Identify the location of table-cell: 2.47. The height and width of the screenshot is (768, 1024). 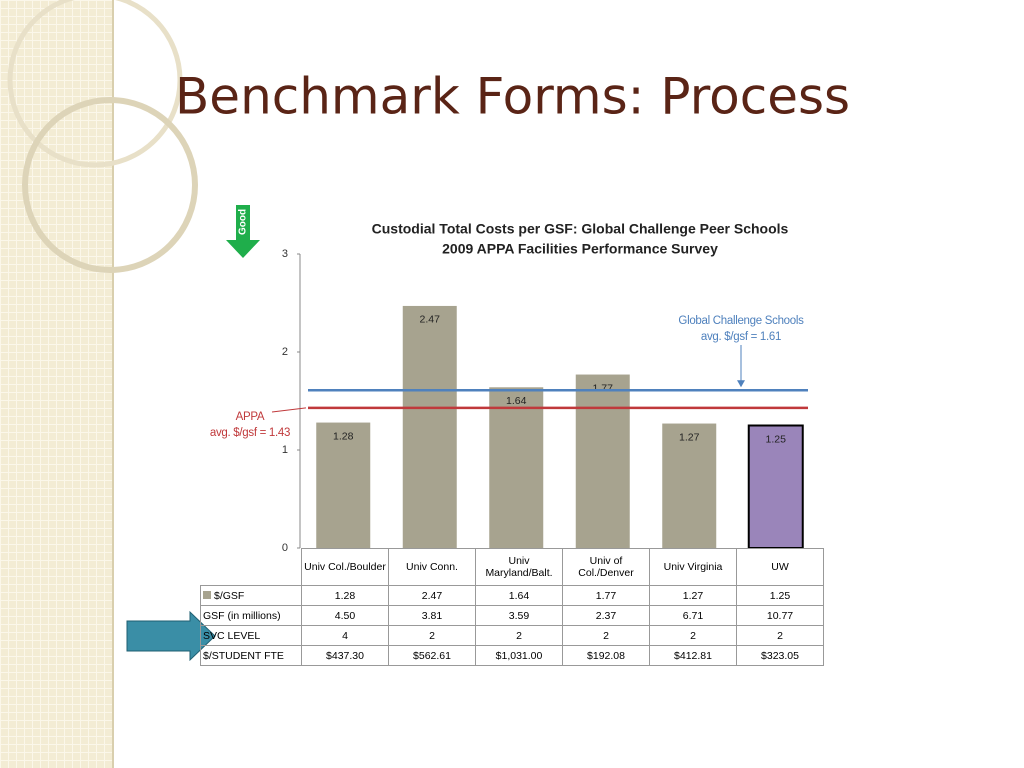
(432, 595).